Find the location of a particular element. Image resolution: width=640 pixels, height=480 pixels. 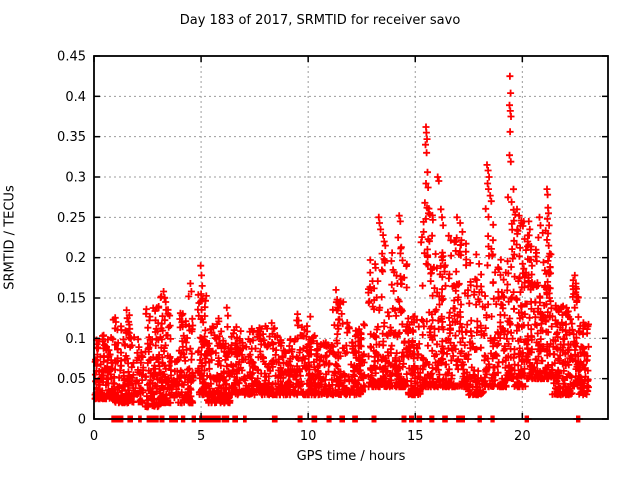

y-tick-label: 0.4 is located at coordinates (75, 97).